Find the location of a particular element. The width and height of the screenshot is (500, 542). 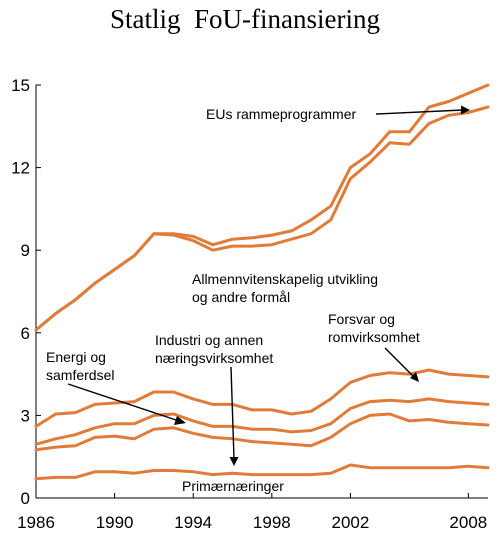

x-tick-label: 2008 is located at coordinates (468, 522).